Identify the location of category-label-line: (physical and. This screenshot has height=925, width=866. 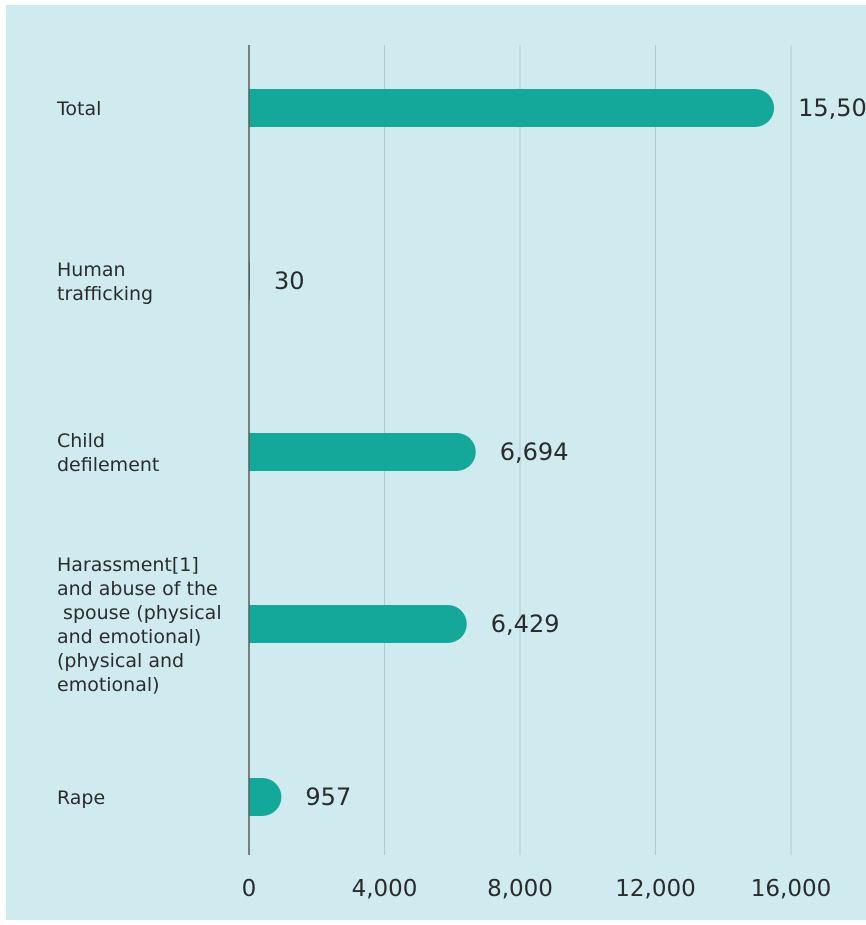
(120, 661).